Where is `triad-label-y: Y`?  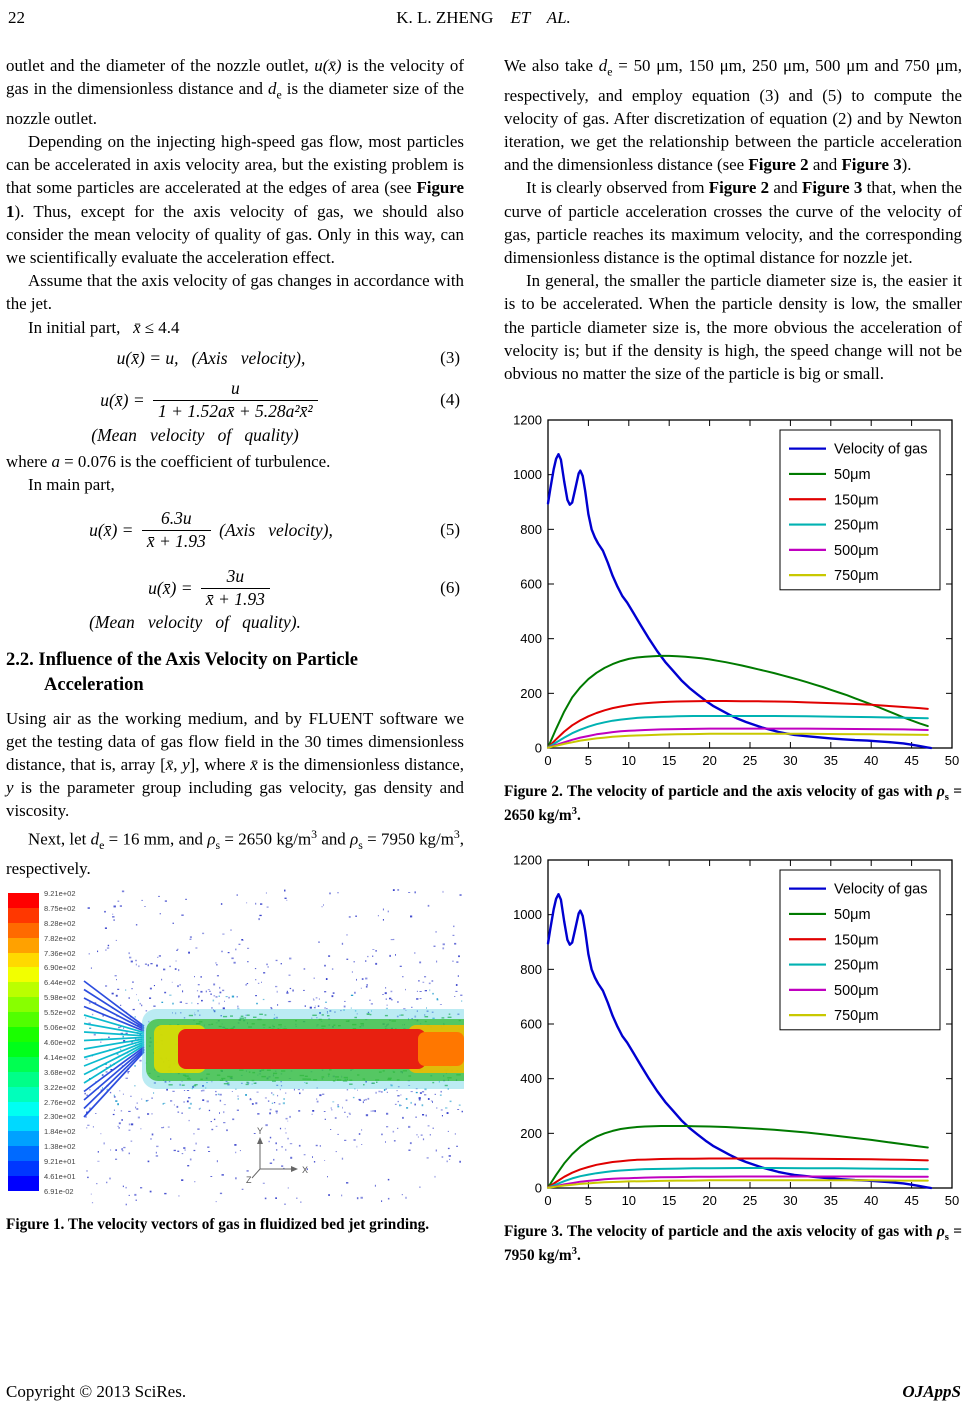
triad-label-y: Y is located at coordinates (260, 1131).